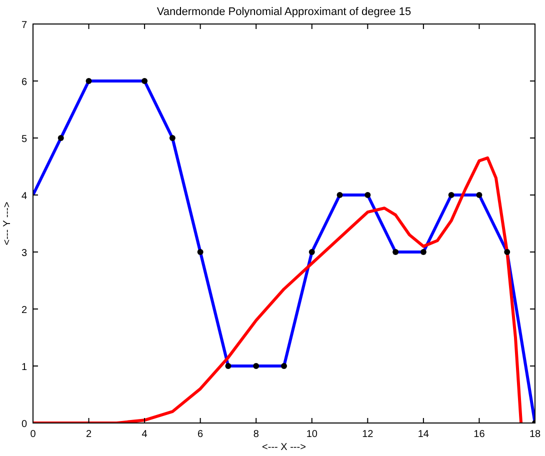 This screenshot has width=545, height=456. Describe the element at coordinates (368, 434) in the screenshot. I see `x-tick-label: 12` at that location.